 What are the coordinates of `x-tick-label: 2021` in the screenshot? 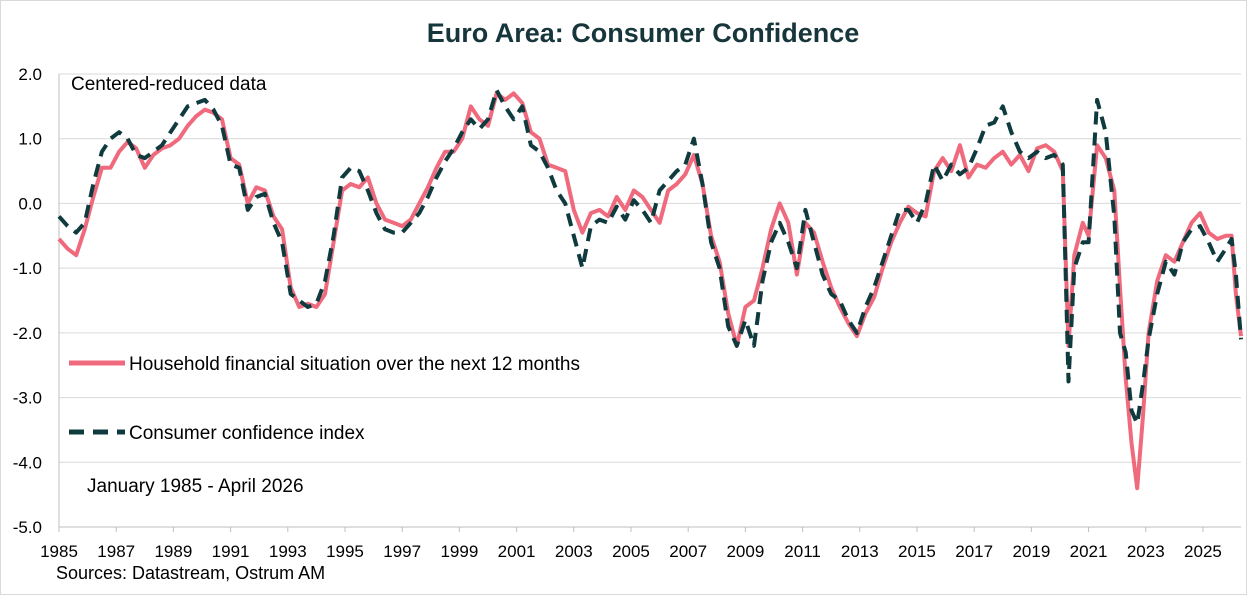 It's located at (1089, 551).